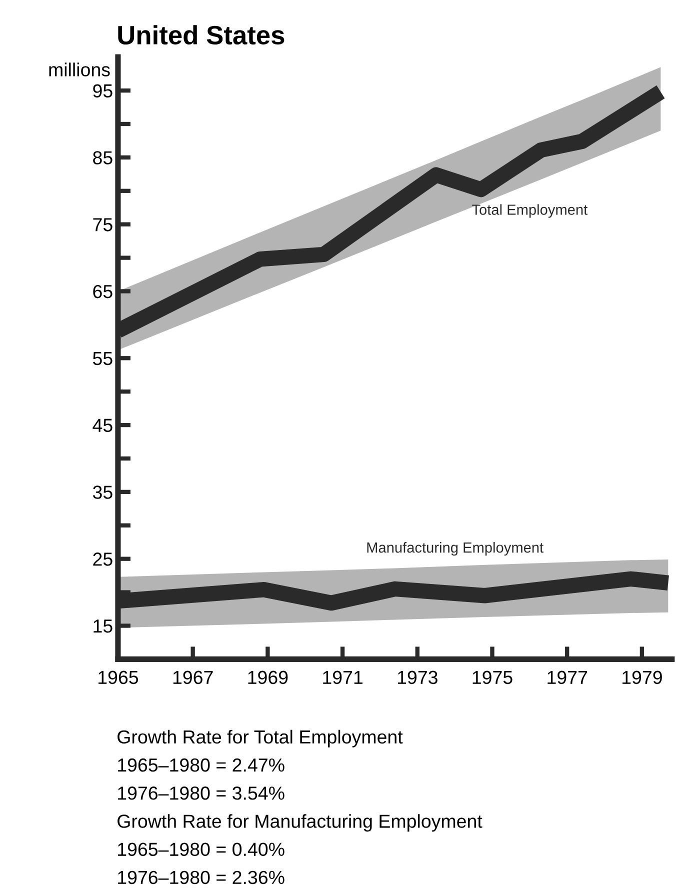 The width and height of the screenshot is (678, 892). What do you see at coordinates (568, 677) in the screenshot?
I see `x-tick-label: 1977` at bounding box center [568, 677].